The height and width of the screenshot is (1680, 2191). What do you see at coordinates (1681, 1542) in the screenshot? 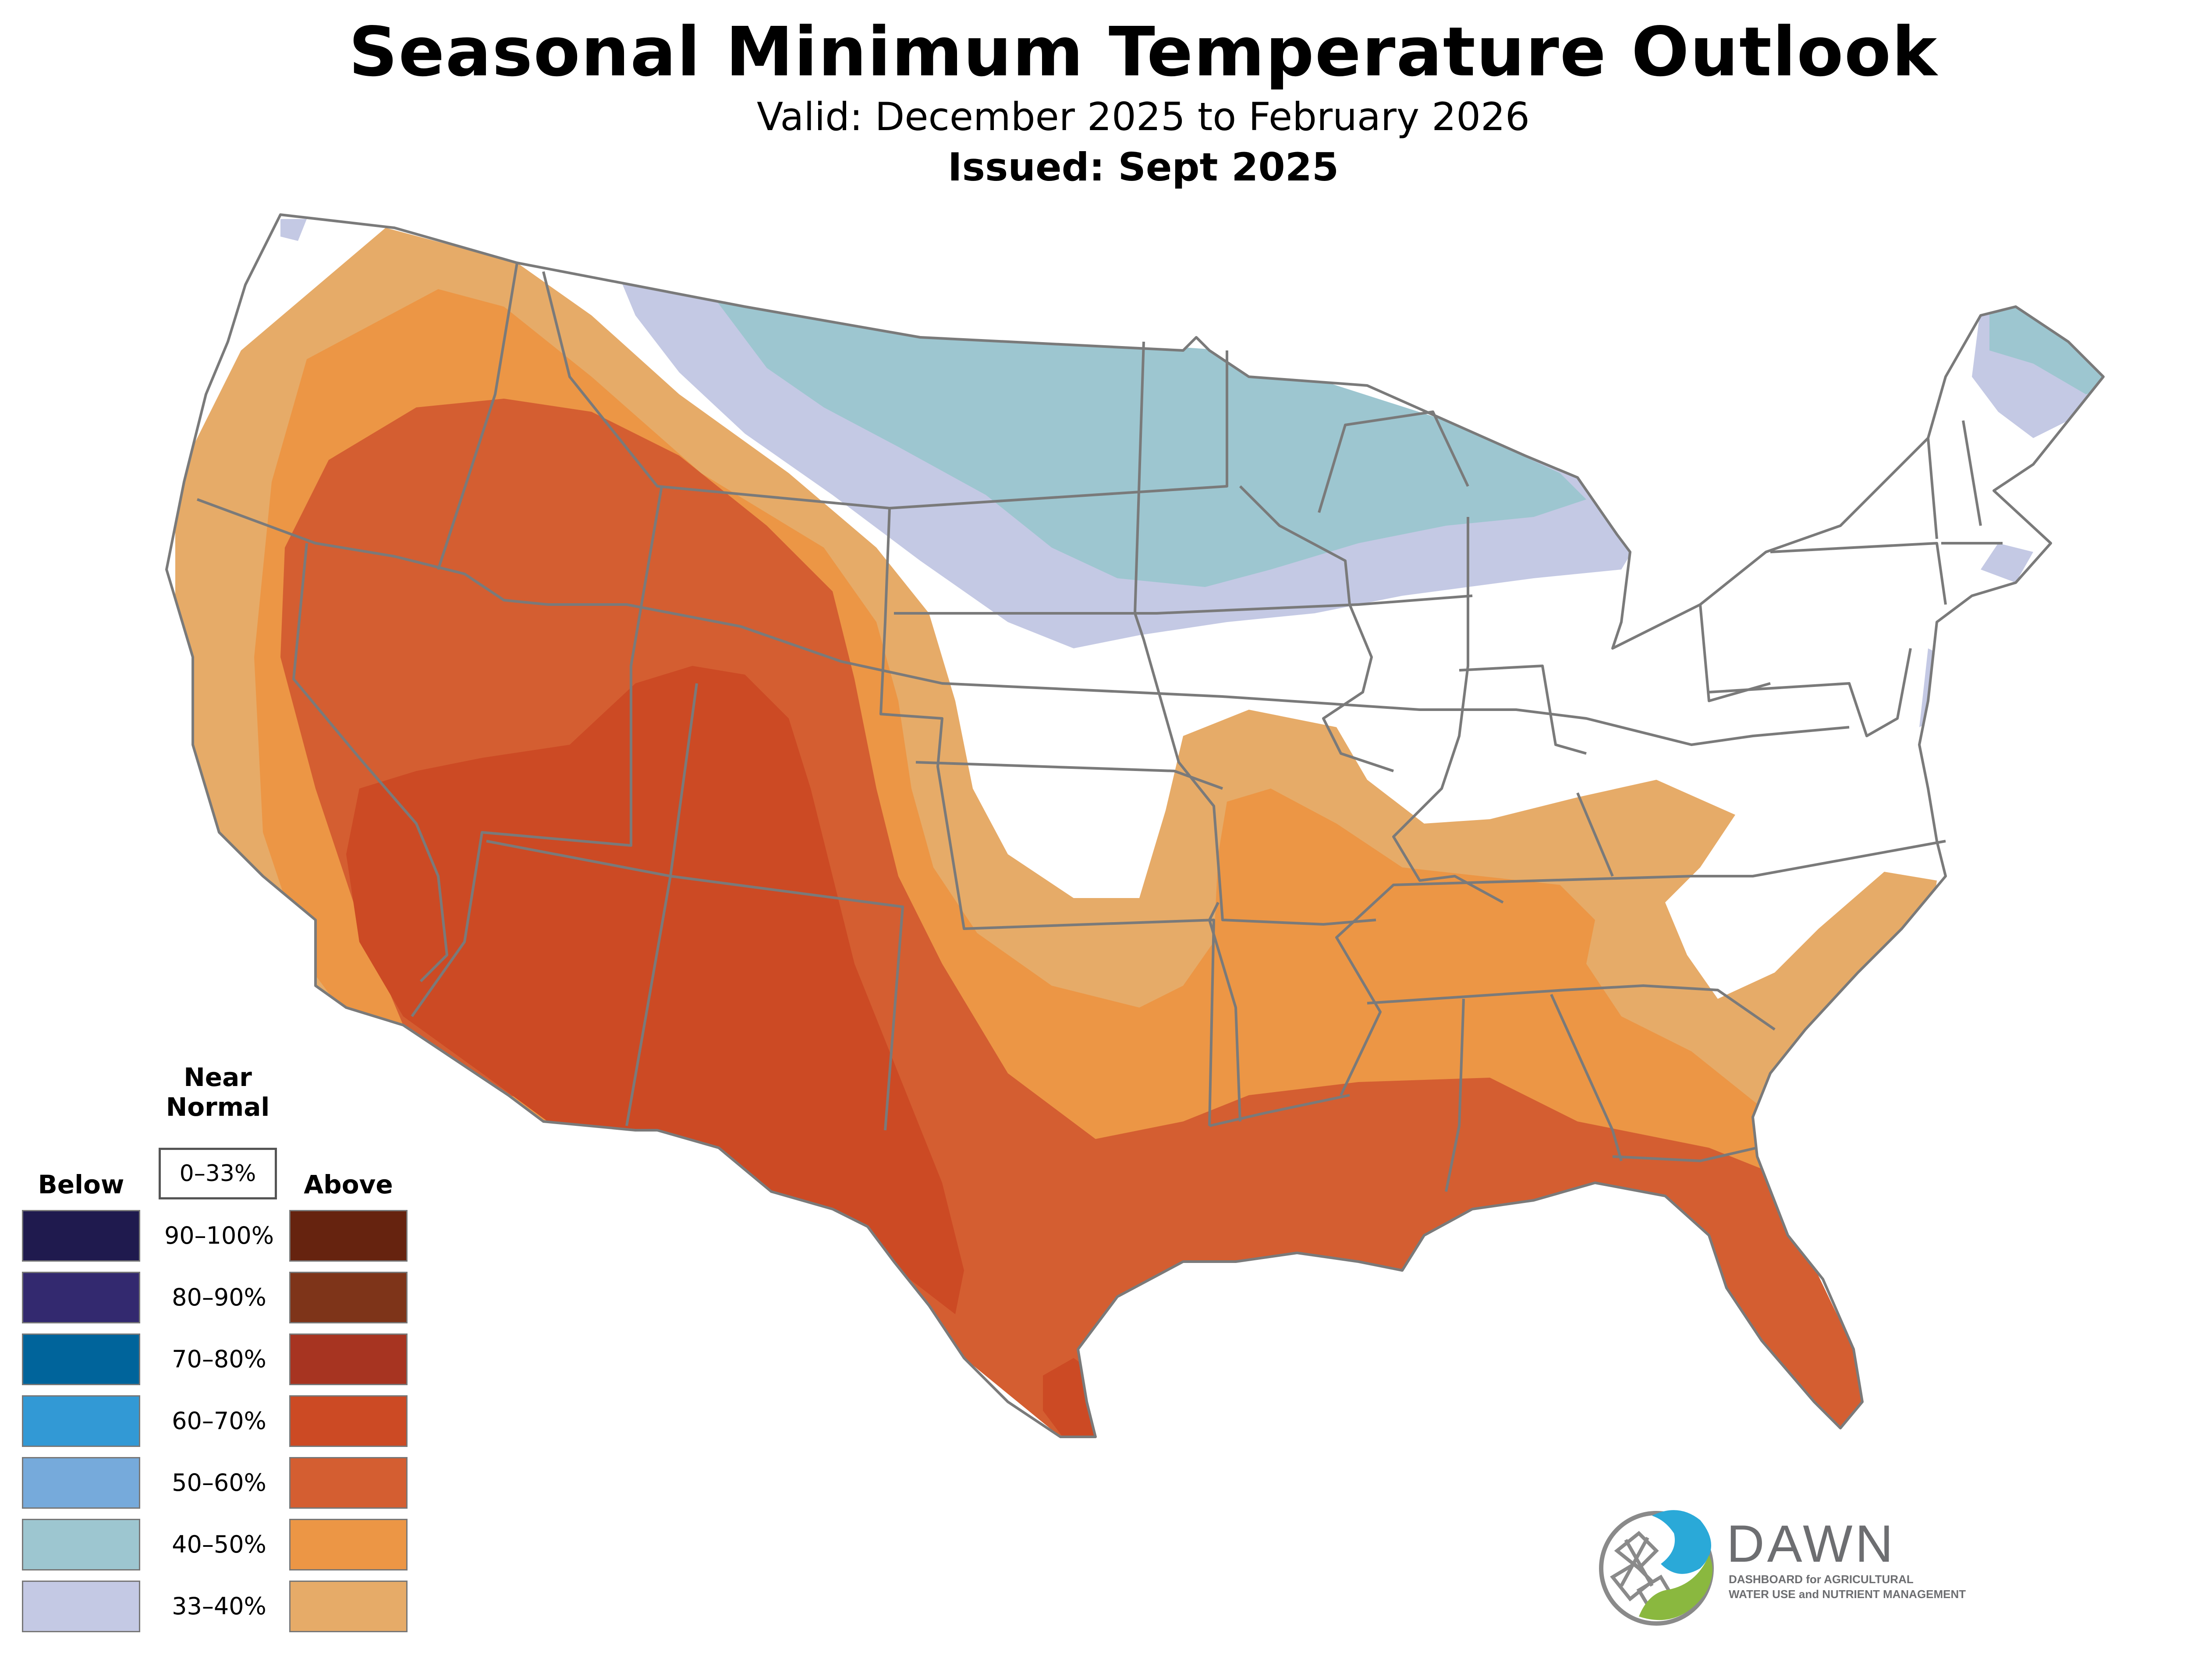
I see `logo-water-drop-icon` at bounding box center [1681, 1542].